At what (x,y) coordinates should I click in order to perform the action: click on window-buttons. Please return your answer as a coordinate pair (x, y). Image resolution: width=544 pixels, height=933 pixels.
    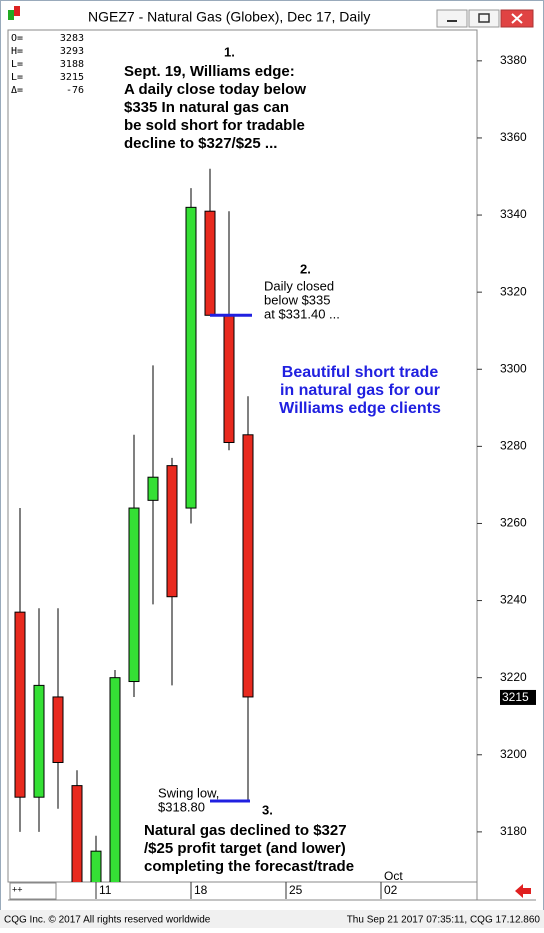
    Looking at the image, I should click on (485, 18).